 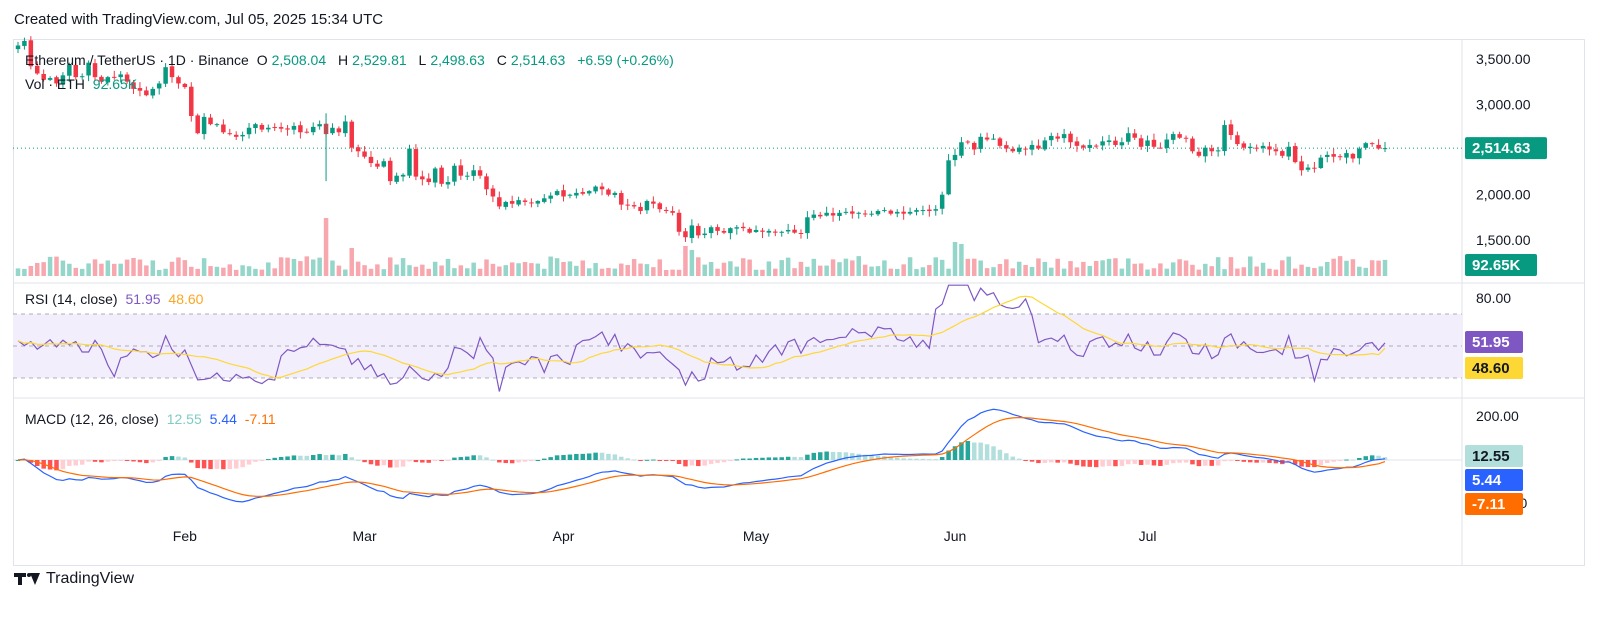 What do you see at coordinates (143, 299) in the screenshot?
I see `rsi-value: 51.95` at bounding box center [143, 299].